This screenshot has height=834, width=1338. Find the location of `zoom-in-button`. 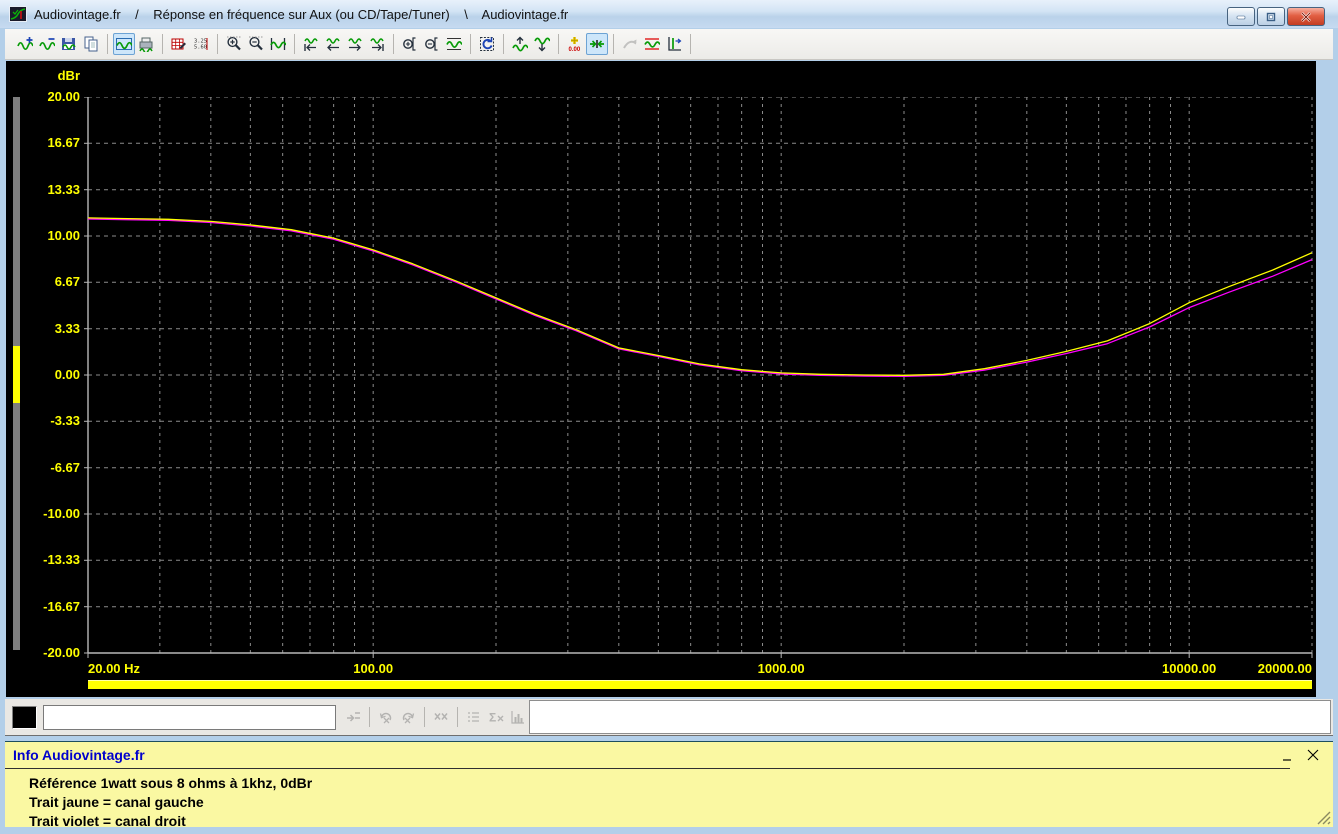

zoom-in-button is located at coordinates (234, 44).